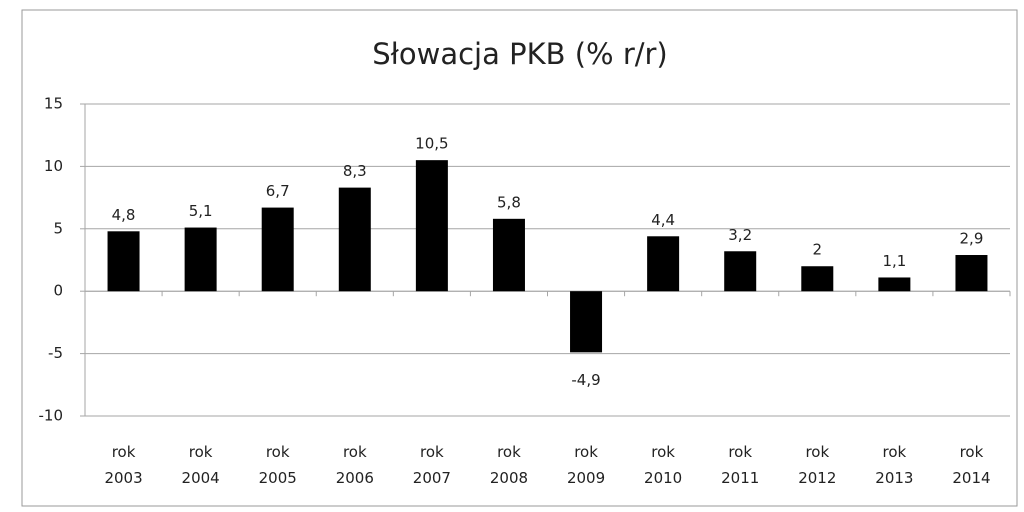 The image size is (1024, 512). What do you see at coordinates (585, 380) in the screenshot?
I see `data-label: -4,9` at bounding box center [585, 380].